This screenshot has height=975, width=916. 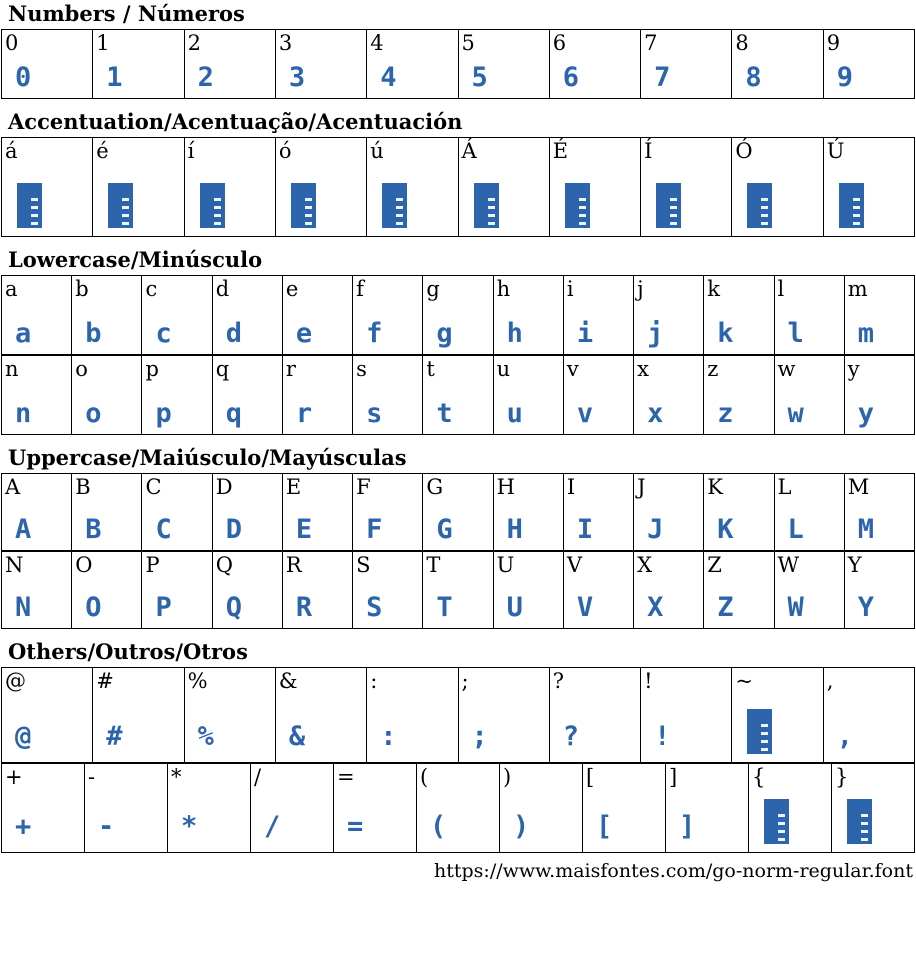 I want to click on reference-character: y, so click(x=853, y=369).